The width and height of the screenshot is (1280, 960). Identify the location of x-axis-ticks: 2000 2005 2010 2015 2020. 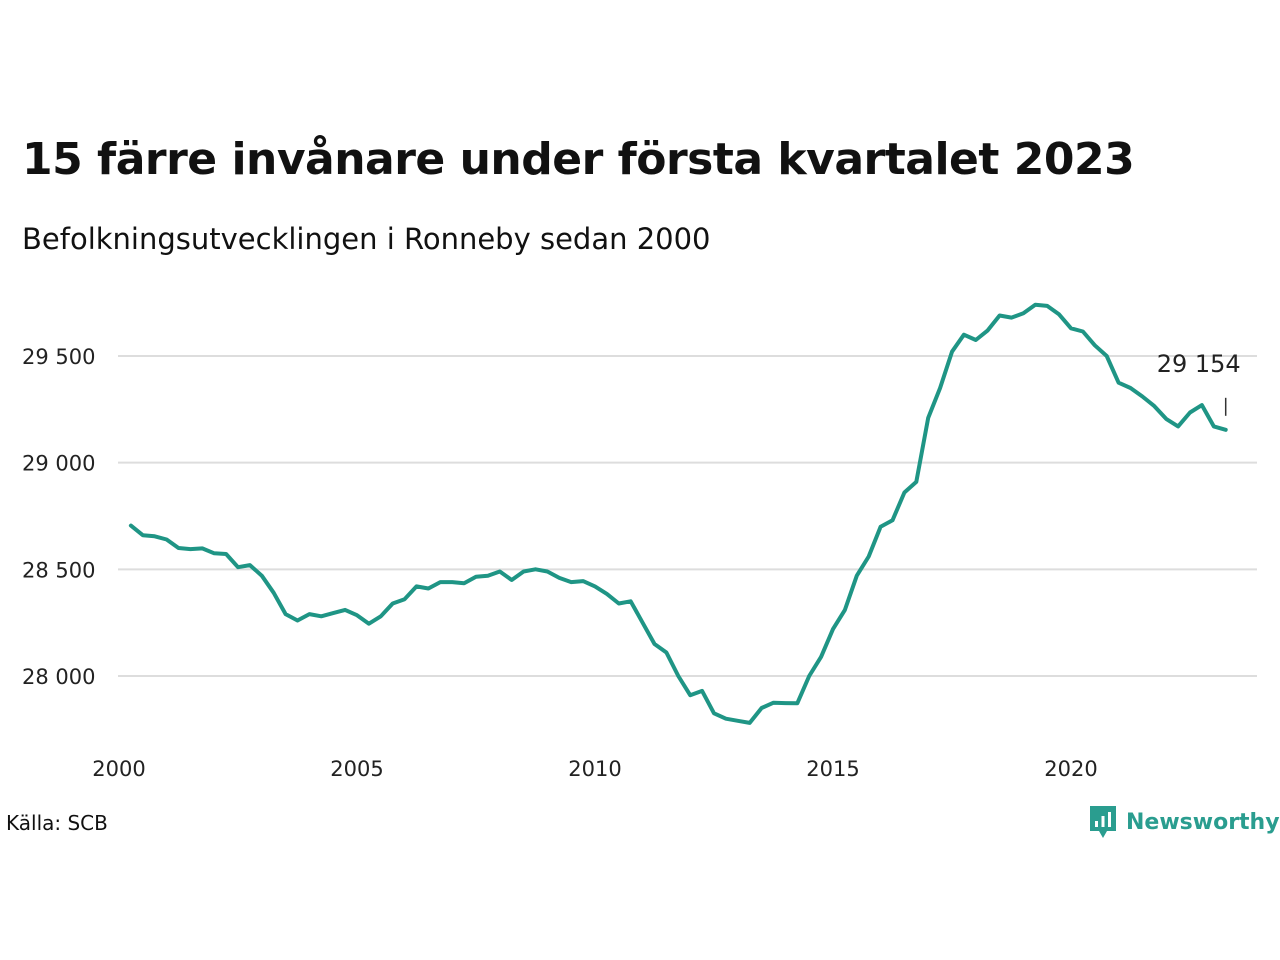
(594, 769).